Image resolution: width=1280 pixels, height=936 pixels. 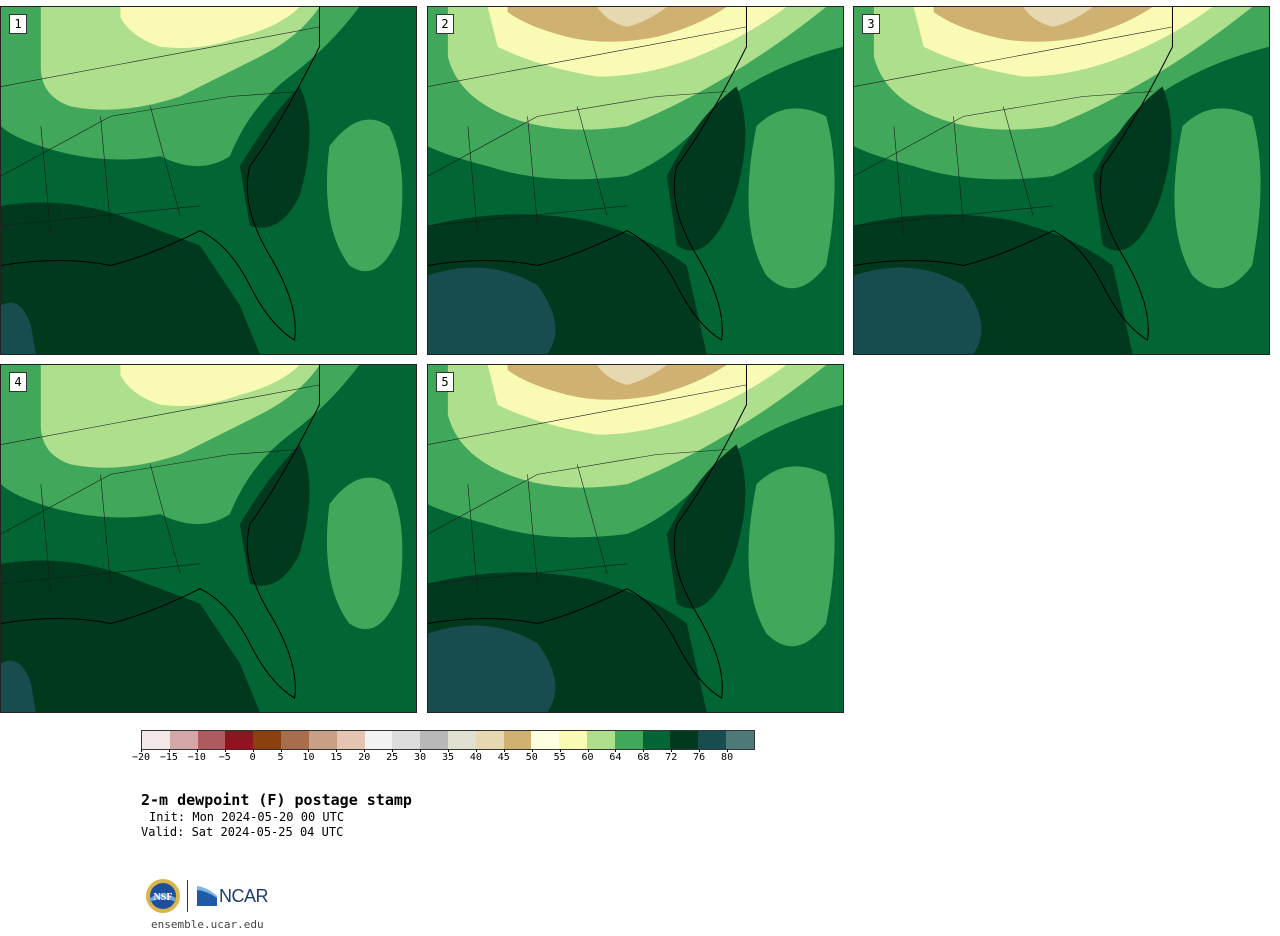 What do you see at coordinates (615, 756) in the screenshot?
I see `colorbar-tick-label: 64` at bounding box center [615, 756].